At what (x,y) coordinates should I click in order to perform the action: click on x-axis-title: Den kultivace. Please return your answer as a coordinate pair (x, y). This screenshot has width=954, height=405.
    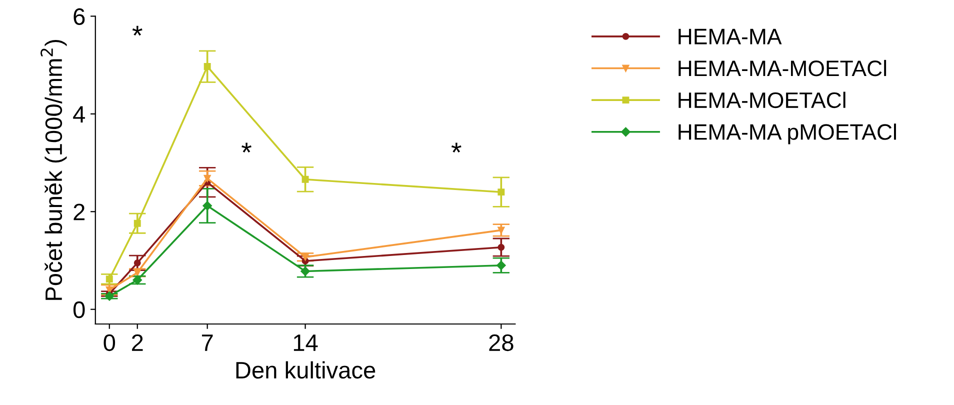
    Looking at the image, I should click on (306, 370).